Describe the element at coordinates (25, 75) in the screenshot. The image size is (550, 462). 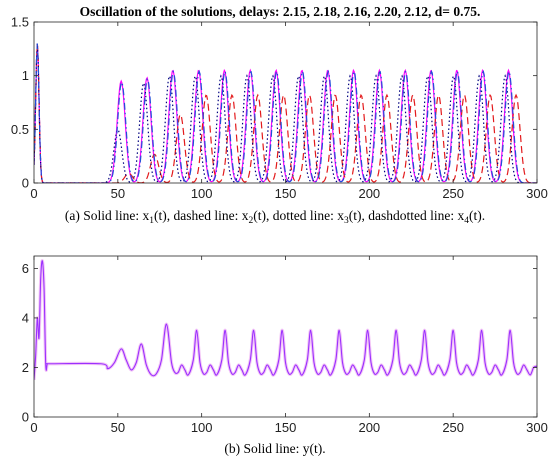
I see `y-tick-label: 1` at that location.